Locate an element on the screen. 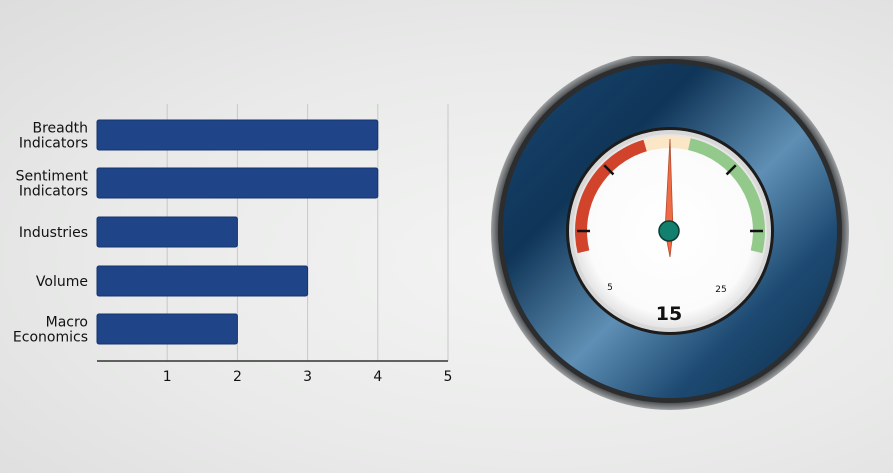 This screenshot has width=893, height=473. x-tick-labels: 1 2 3 4 5 is located at coordinates (308, 377).